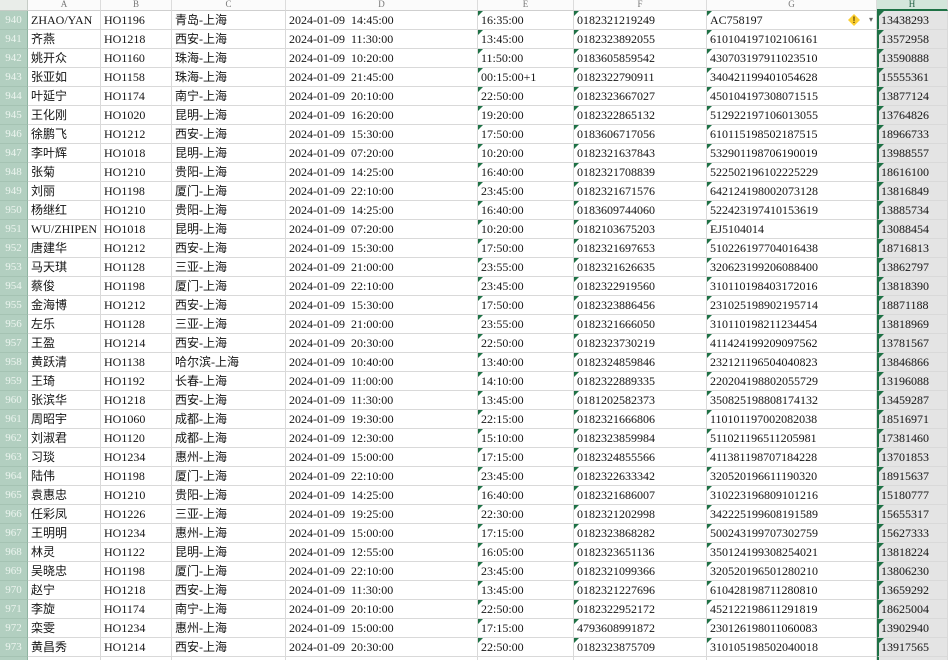 Image resolution: width=948 pixels, height=660 pixels. What do you see at coordinates (792, 362) in the screenshot?
I see `cell-id_no: 232121196504040823` at bounding box center [792, 362].